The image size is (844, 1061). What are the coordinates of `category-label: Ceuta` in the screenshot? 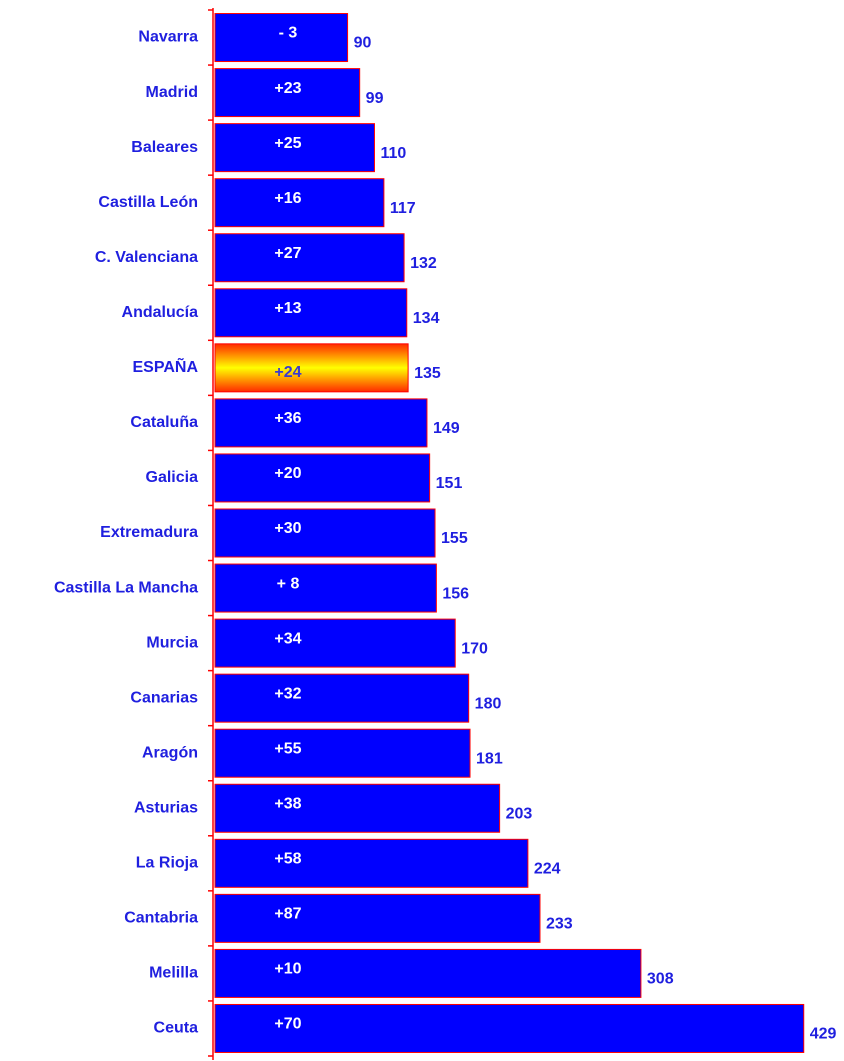 It's located at (176, 1028).